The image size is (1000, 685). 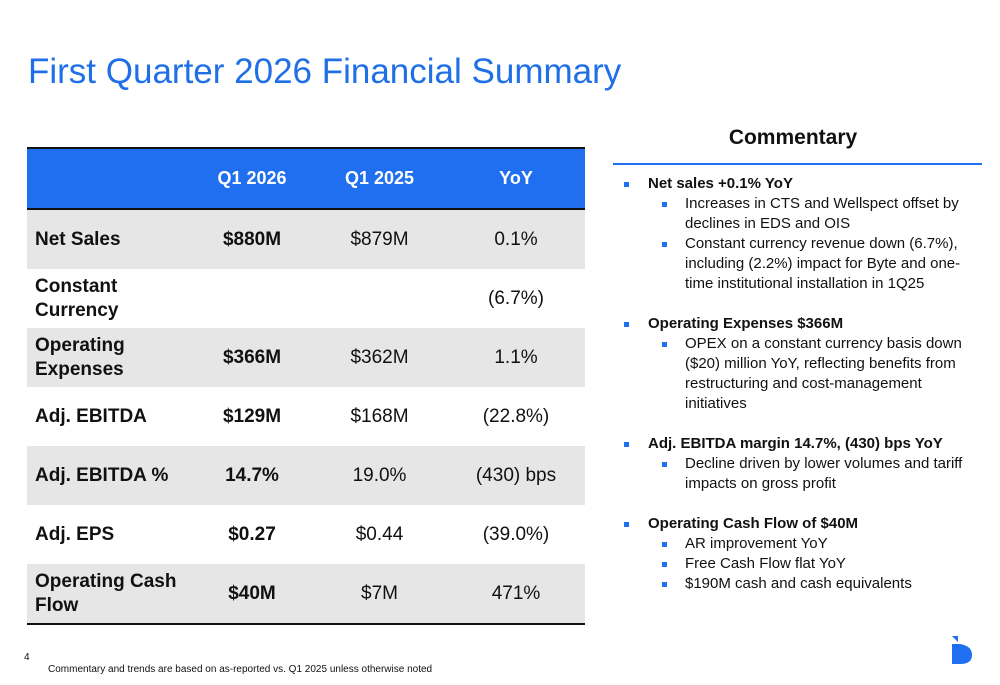 I want to click on cell: (430) bps, so click(x=516, y=475).